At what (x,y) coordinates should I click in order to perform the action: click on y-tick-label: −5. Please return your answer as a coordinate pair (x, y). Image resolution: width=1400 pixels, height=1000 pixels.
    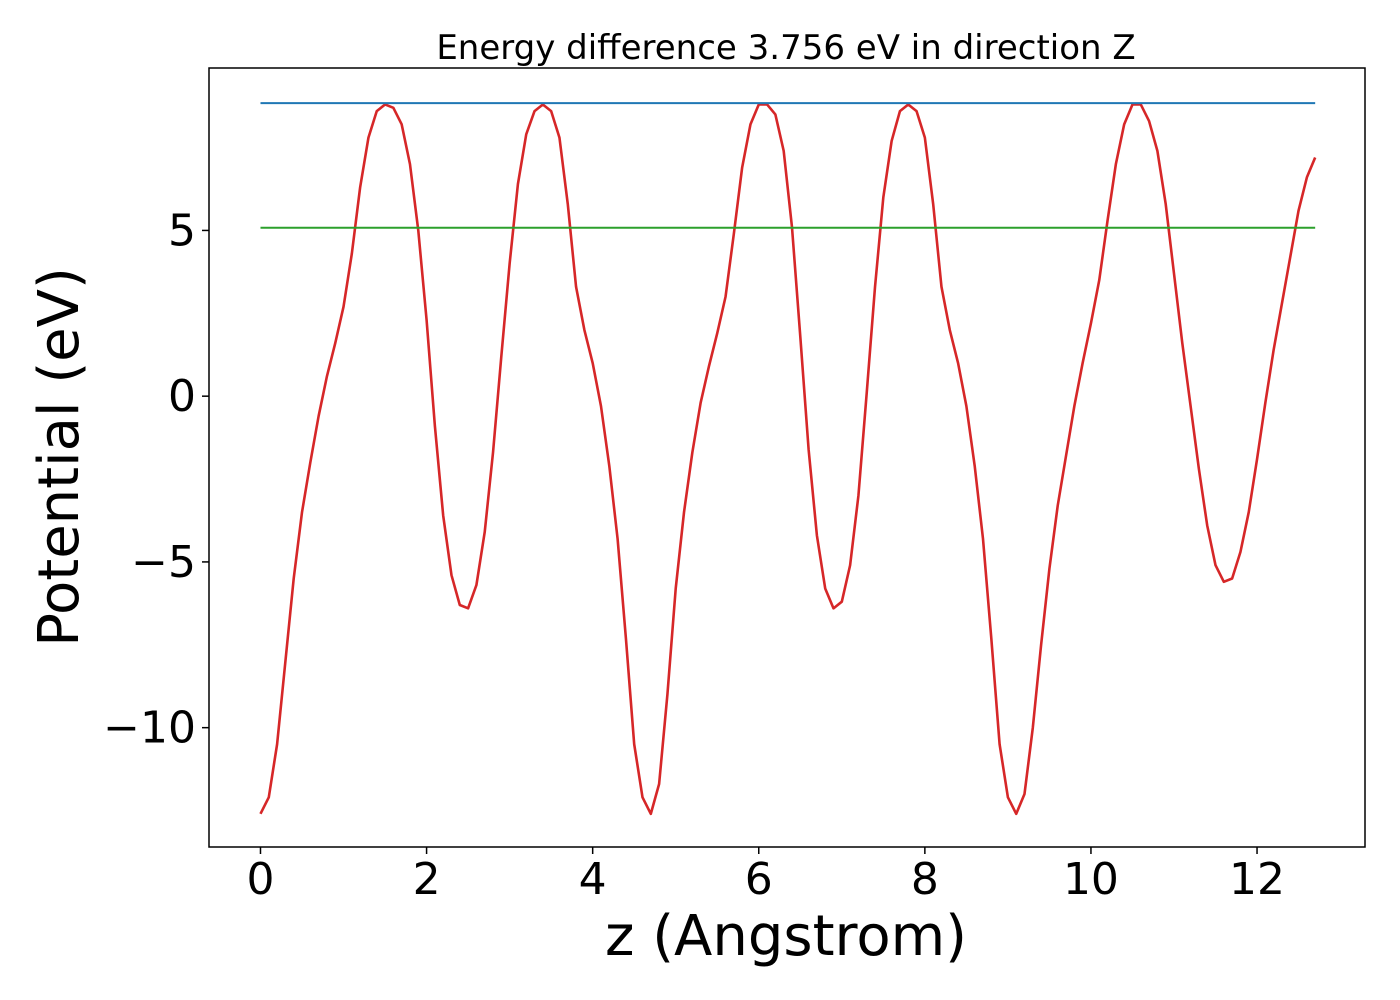
    Looking at the image, I should click on (163, 562).